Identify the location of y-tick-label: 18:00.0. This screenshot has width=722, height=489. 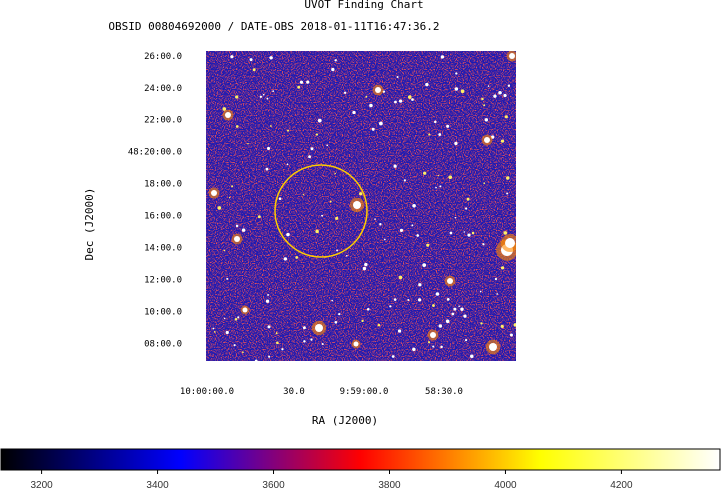
(163, 185).